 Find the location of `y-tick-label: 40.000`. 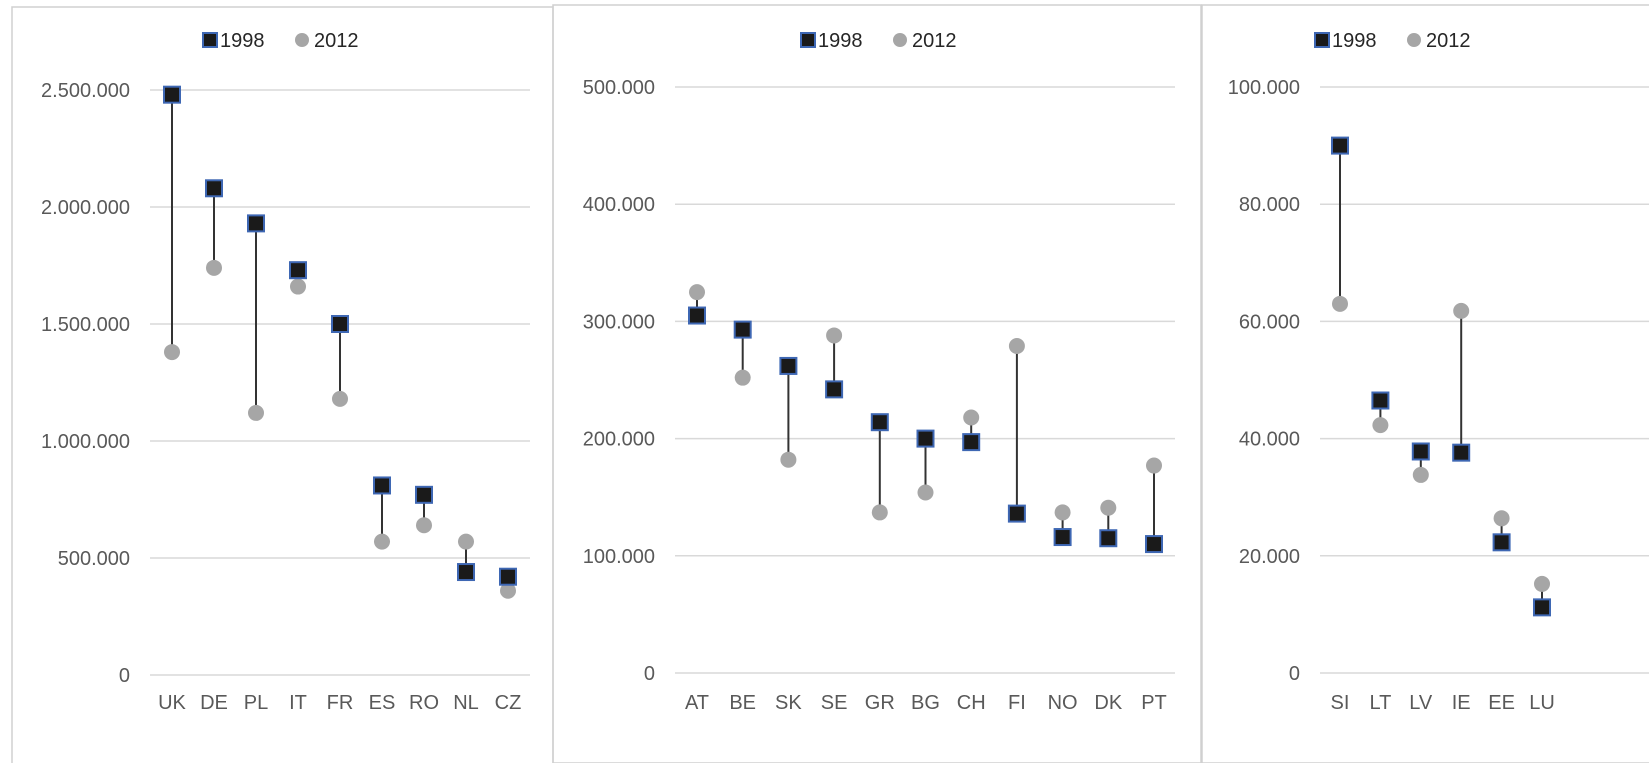

y-tick-label: 40.000 is located at coordinates (1269, 440).